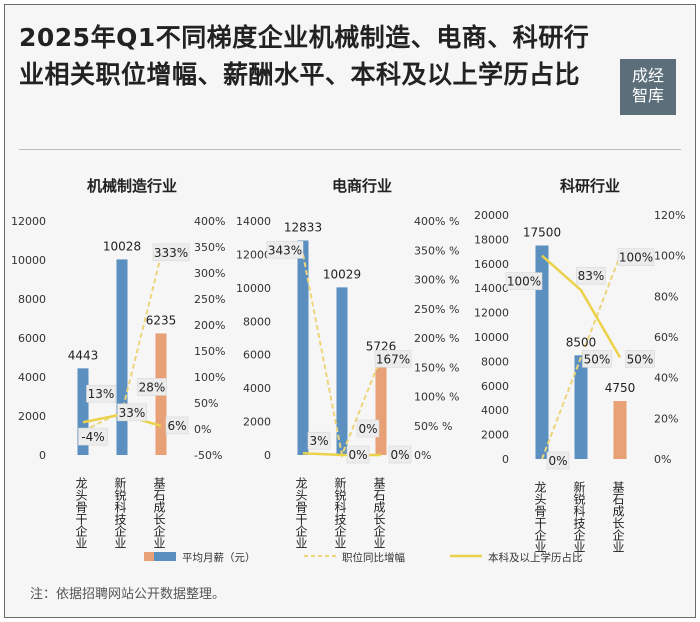 The width and height of the screenshot is (700, 622). I want to click on chart2-right-tick: 150% %, so click(436, 367).